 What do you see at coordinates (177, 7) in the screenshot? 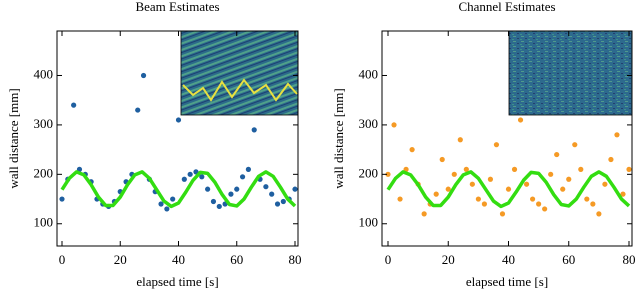
I see `chart-title: Beam Estimates` at bounding box center [177, 7].